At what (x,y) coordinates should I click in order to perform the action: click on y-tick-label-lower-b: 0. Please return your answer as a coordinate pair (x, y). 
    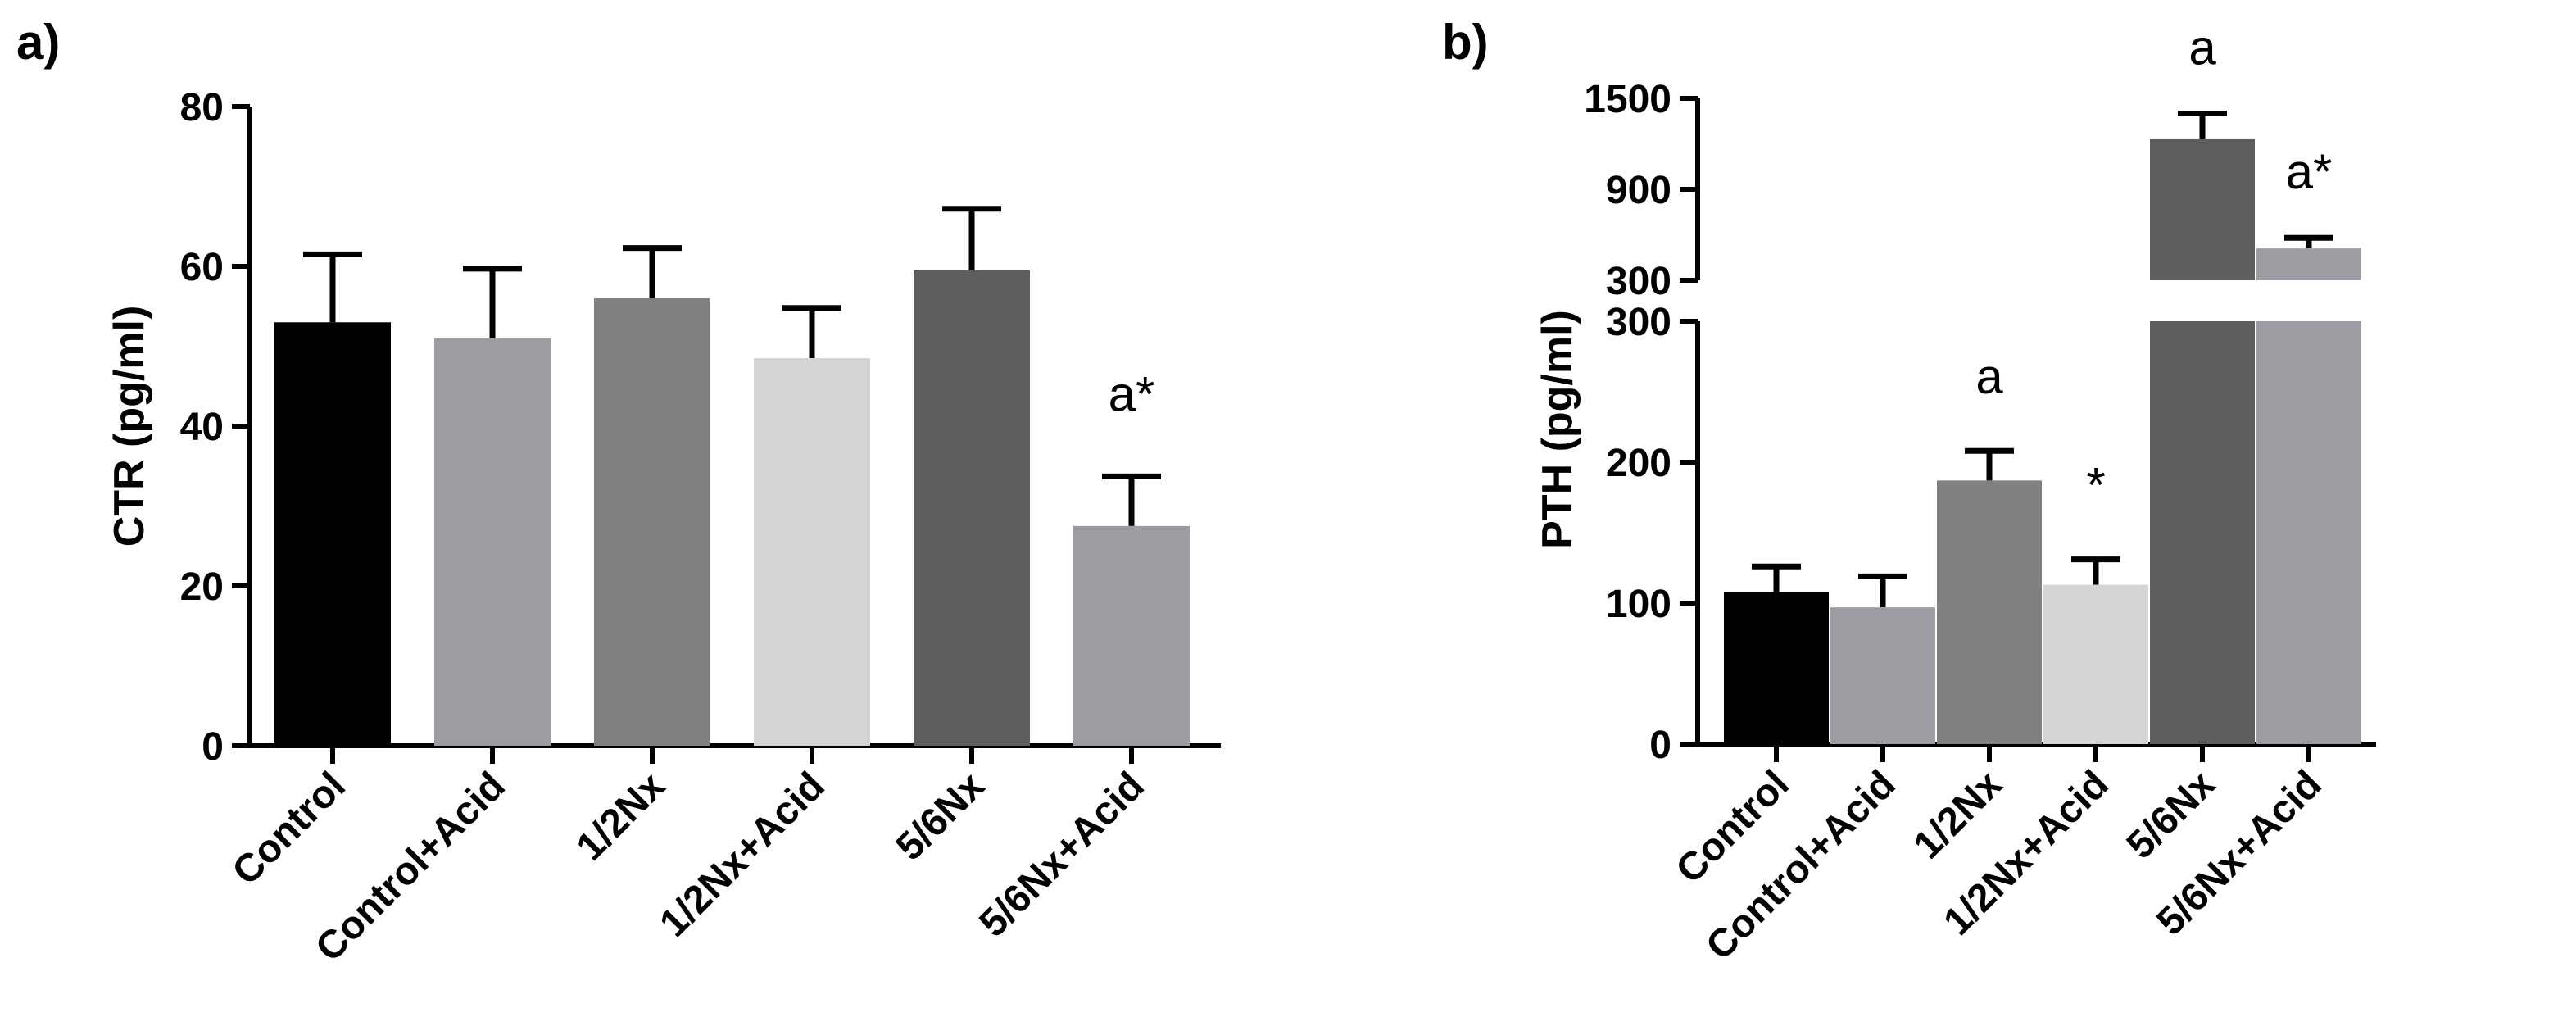
    Looking at the image, I should click on (1660, 746).